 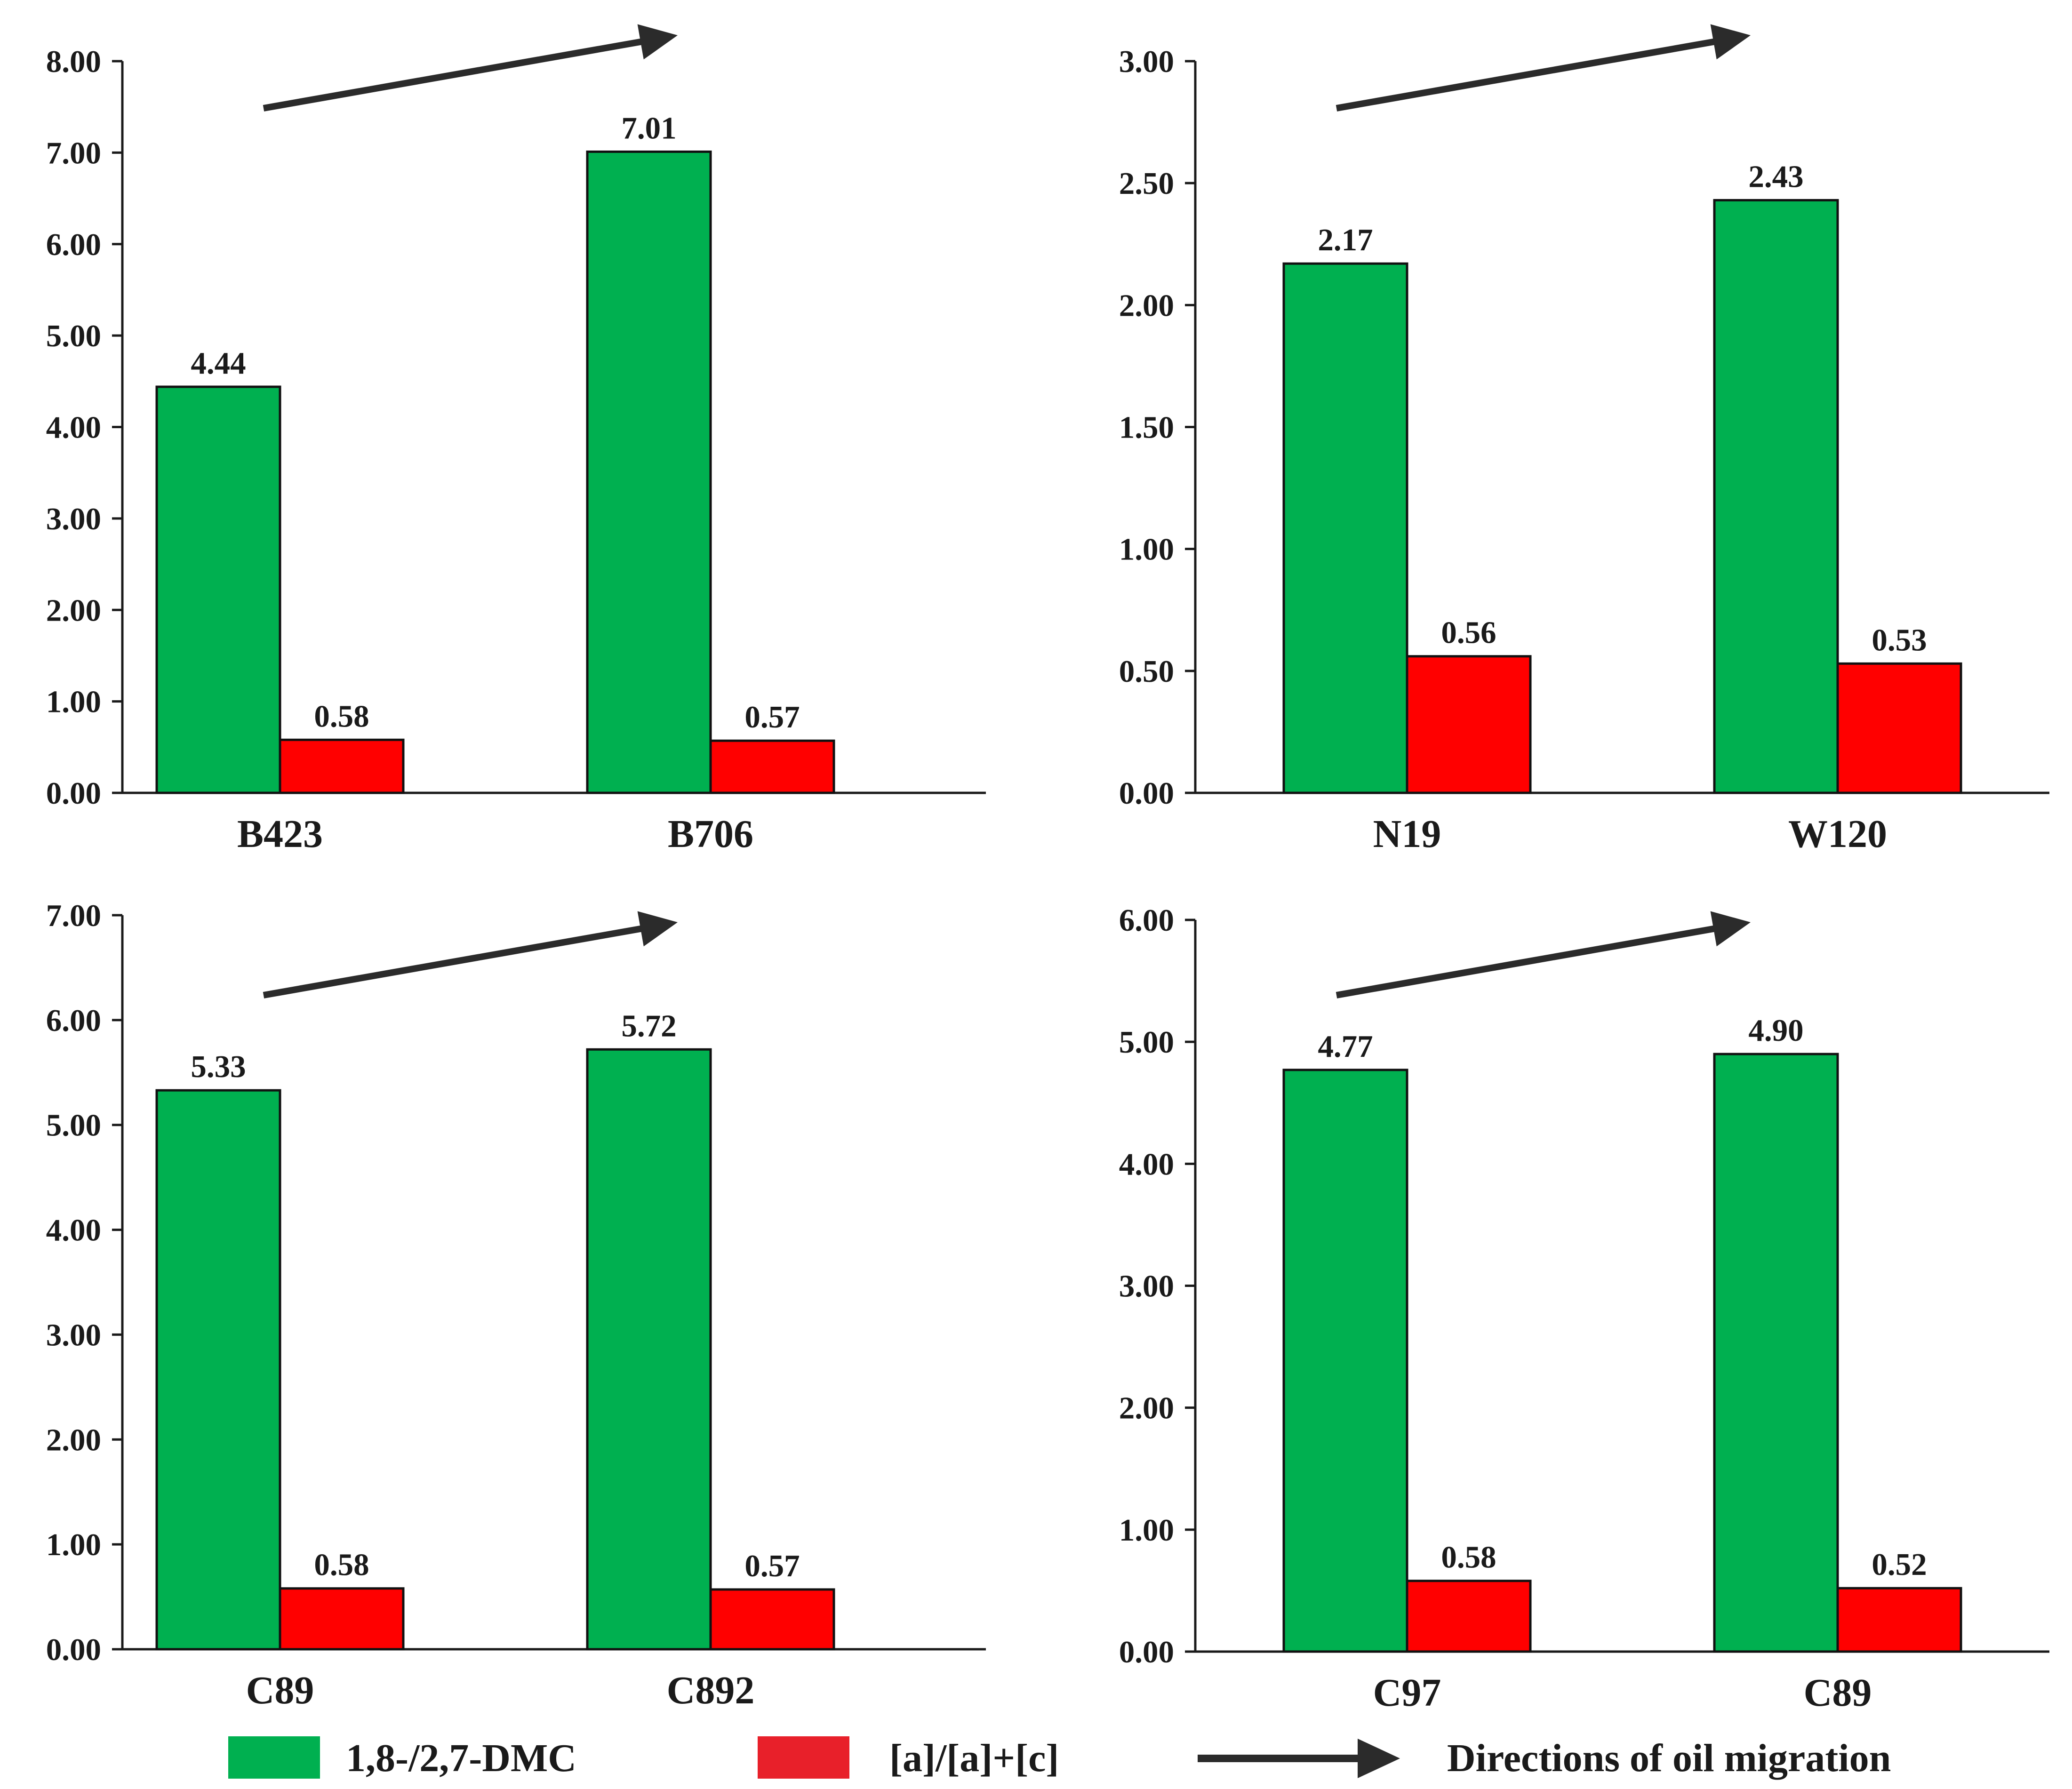 I want to click on y-tick-label: 2.50, so click(x=1146, y=183).